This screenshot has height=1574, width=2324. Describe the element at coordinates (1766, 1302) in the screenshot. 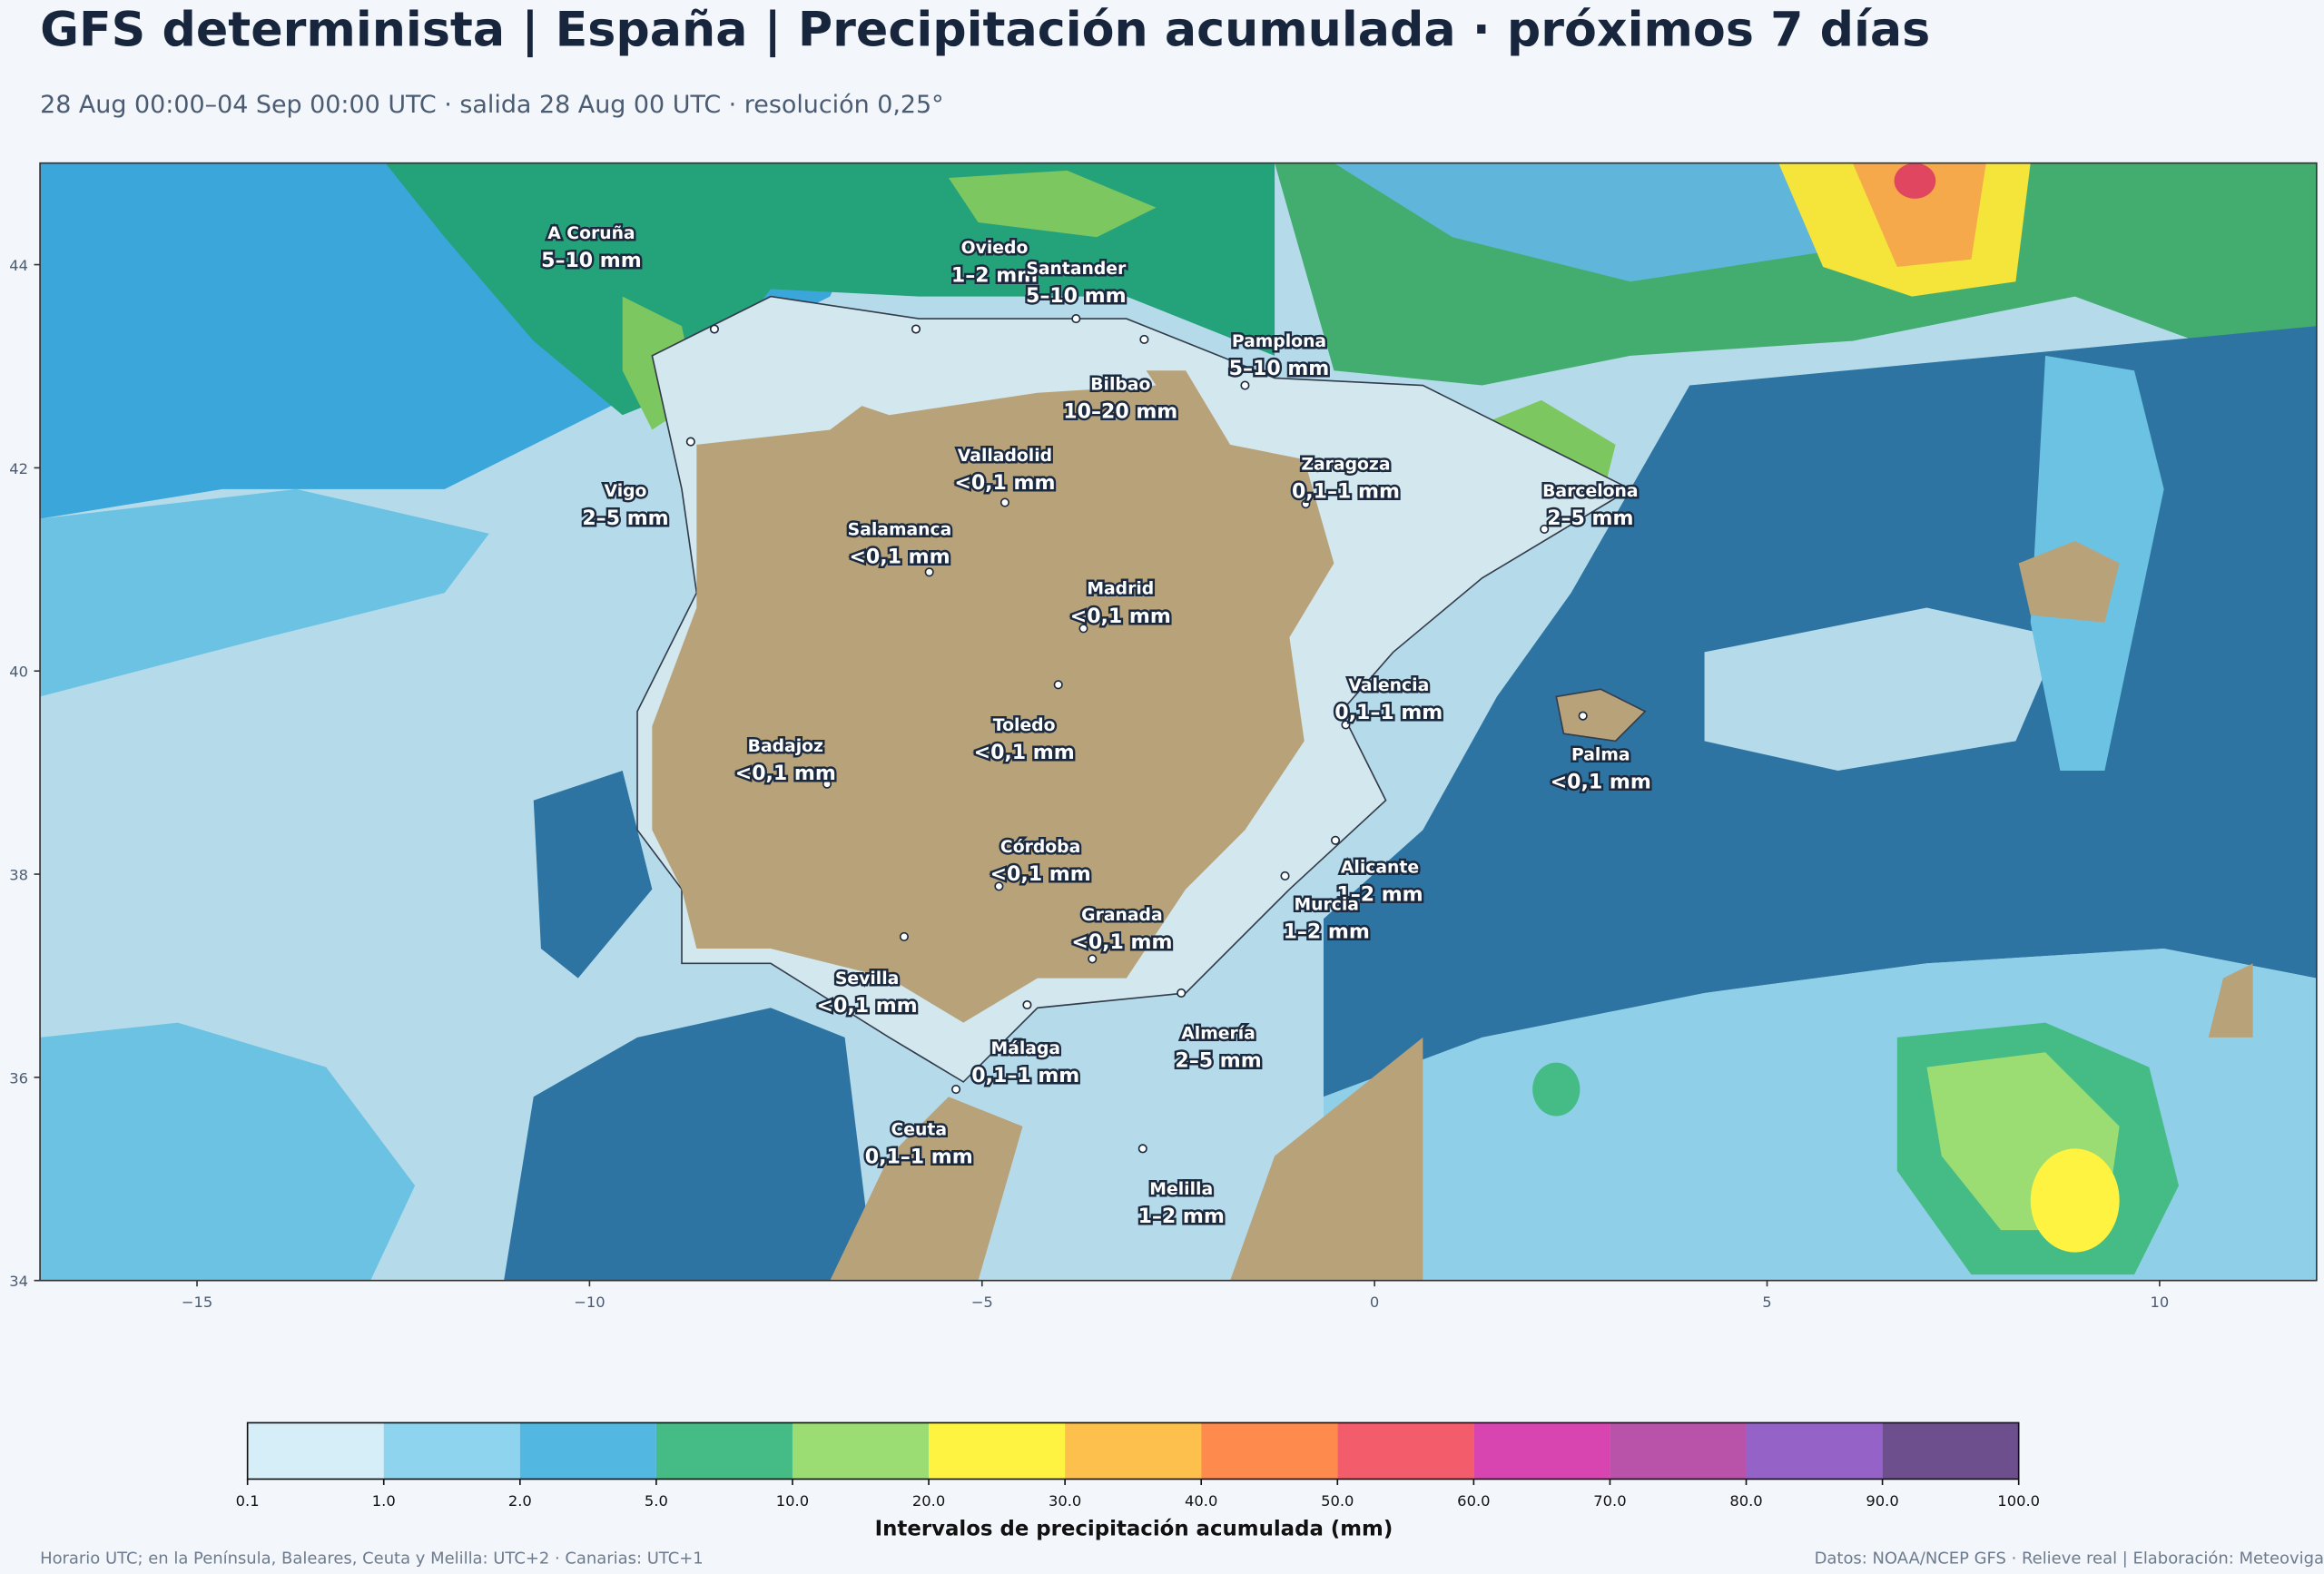

I see `x-tick-label: 5` at that location.